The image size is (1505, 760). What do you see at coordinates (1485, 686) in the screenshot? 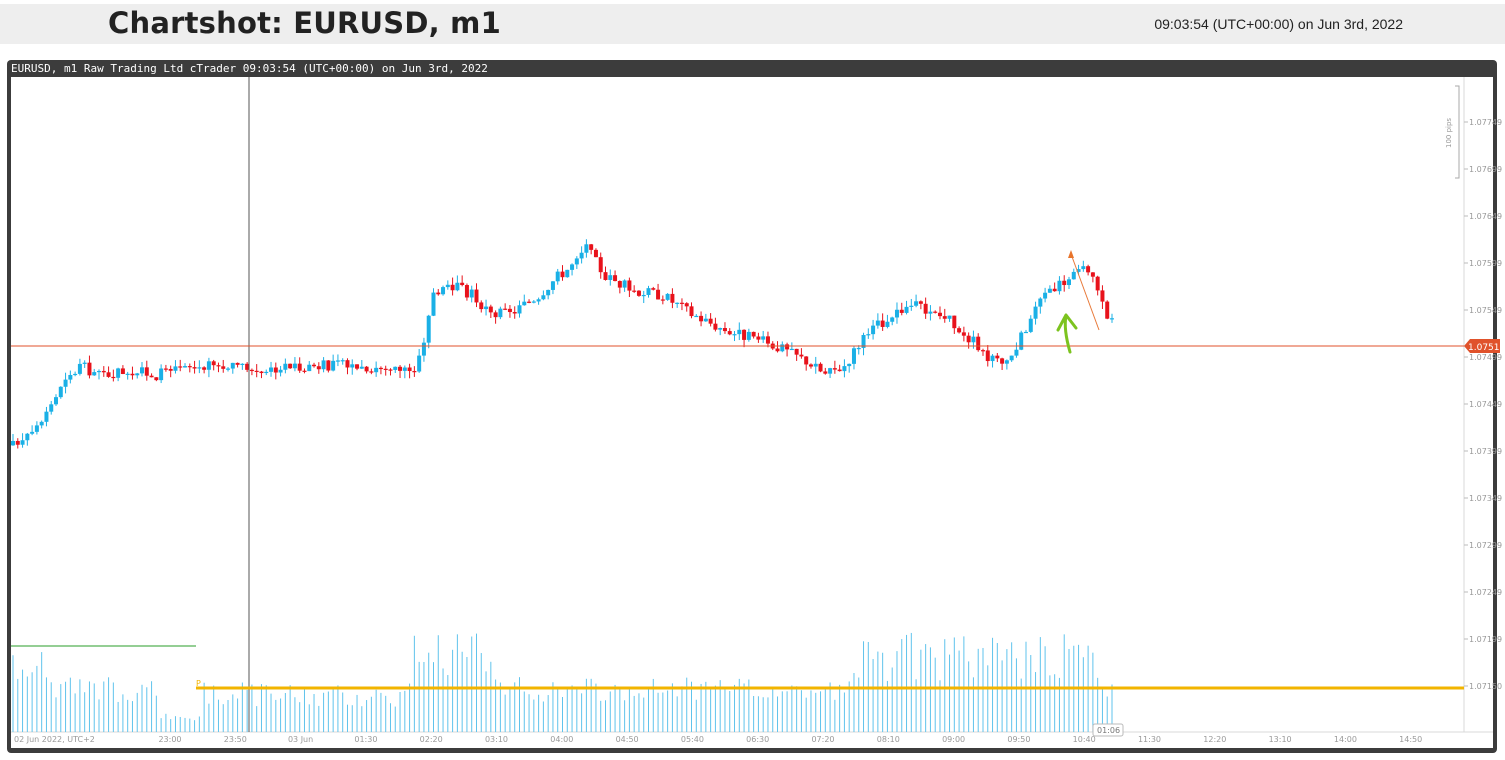
I see `price-tick-label: 1.07150` at bounding box center [1485, 686].